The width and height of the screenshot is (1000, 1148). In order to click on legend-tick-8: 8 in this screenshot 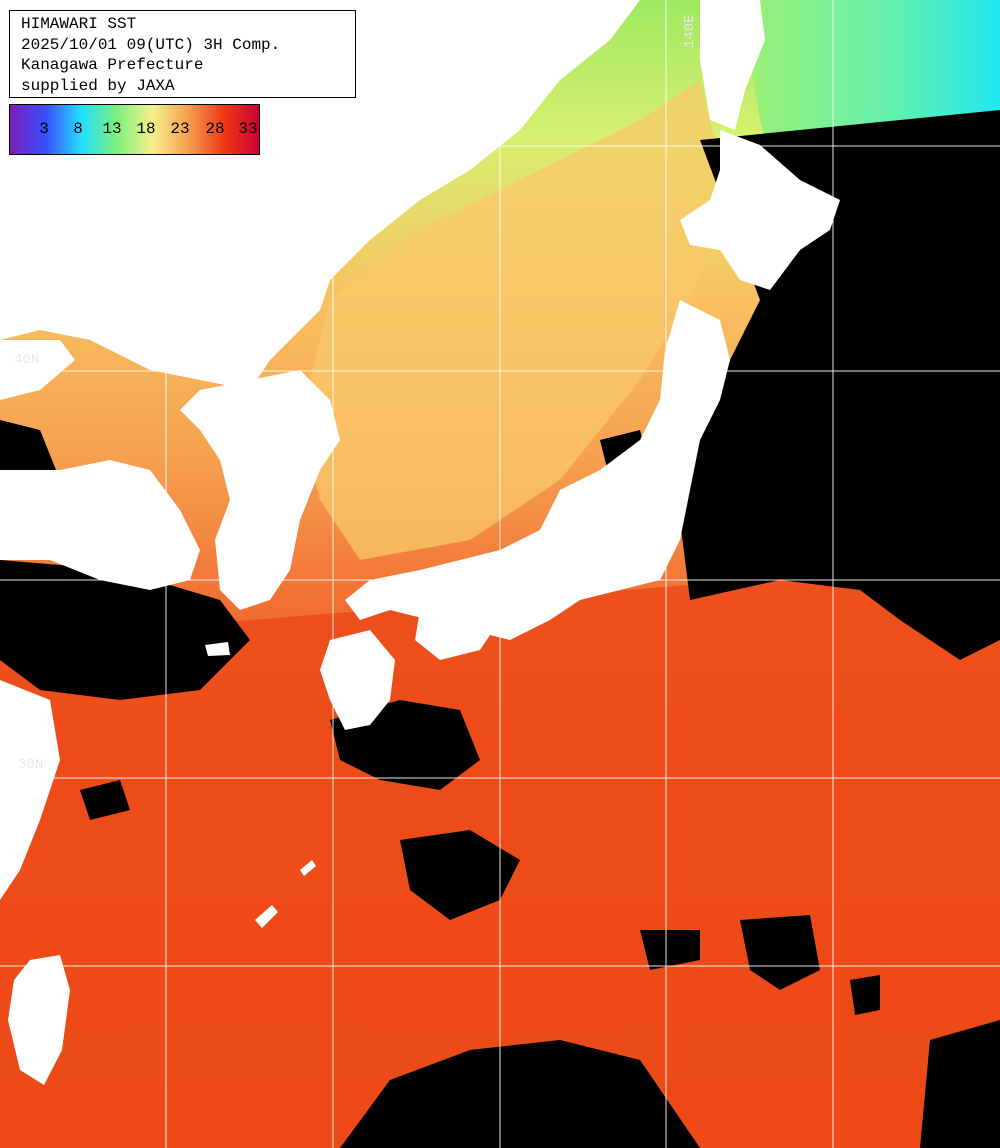, I will do `click(78, 129)`.